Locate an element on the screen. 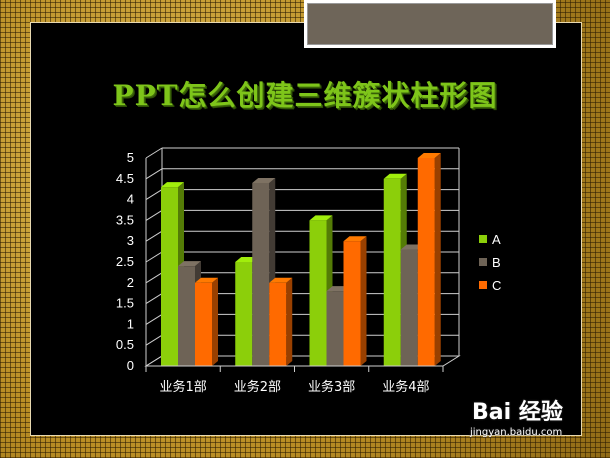  legend-label-b: B is located at coordinates (496, 262).